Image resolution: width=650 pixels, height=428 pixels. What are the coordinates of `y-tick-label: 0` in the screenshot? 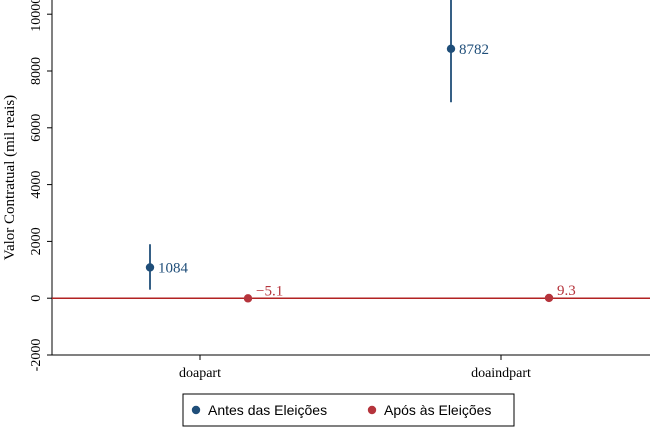 It's located at (36, 298).